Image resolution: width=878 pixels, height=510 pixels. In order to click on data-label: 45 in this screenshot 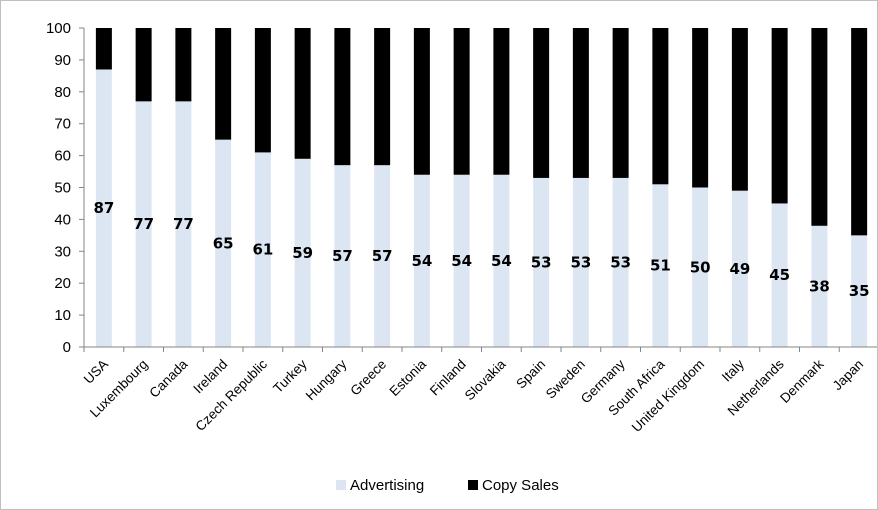, I will do `click(779, 275)`.